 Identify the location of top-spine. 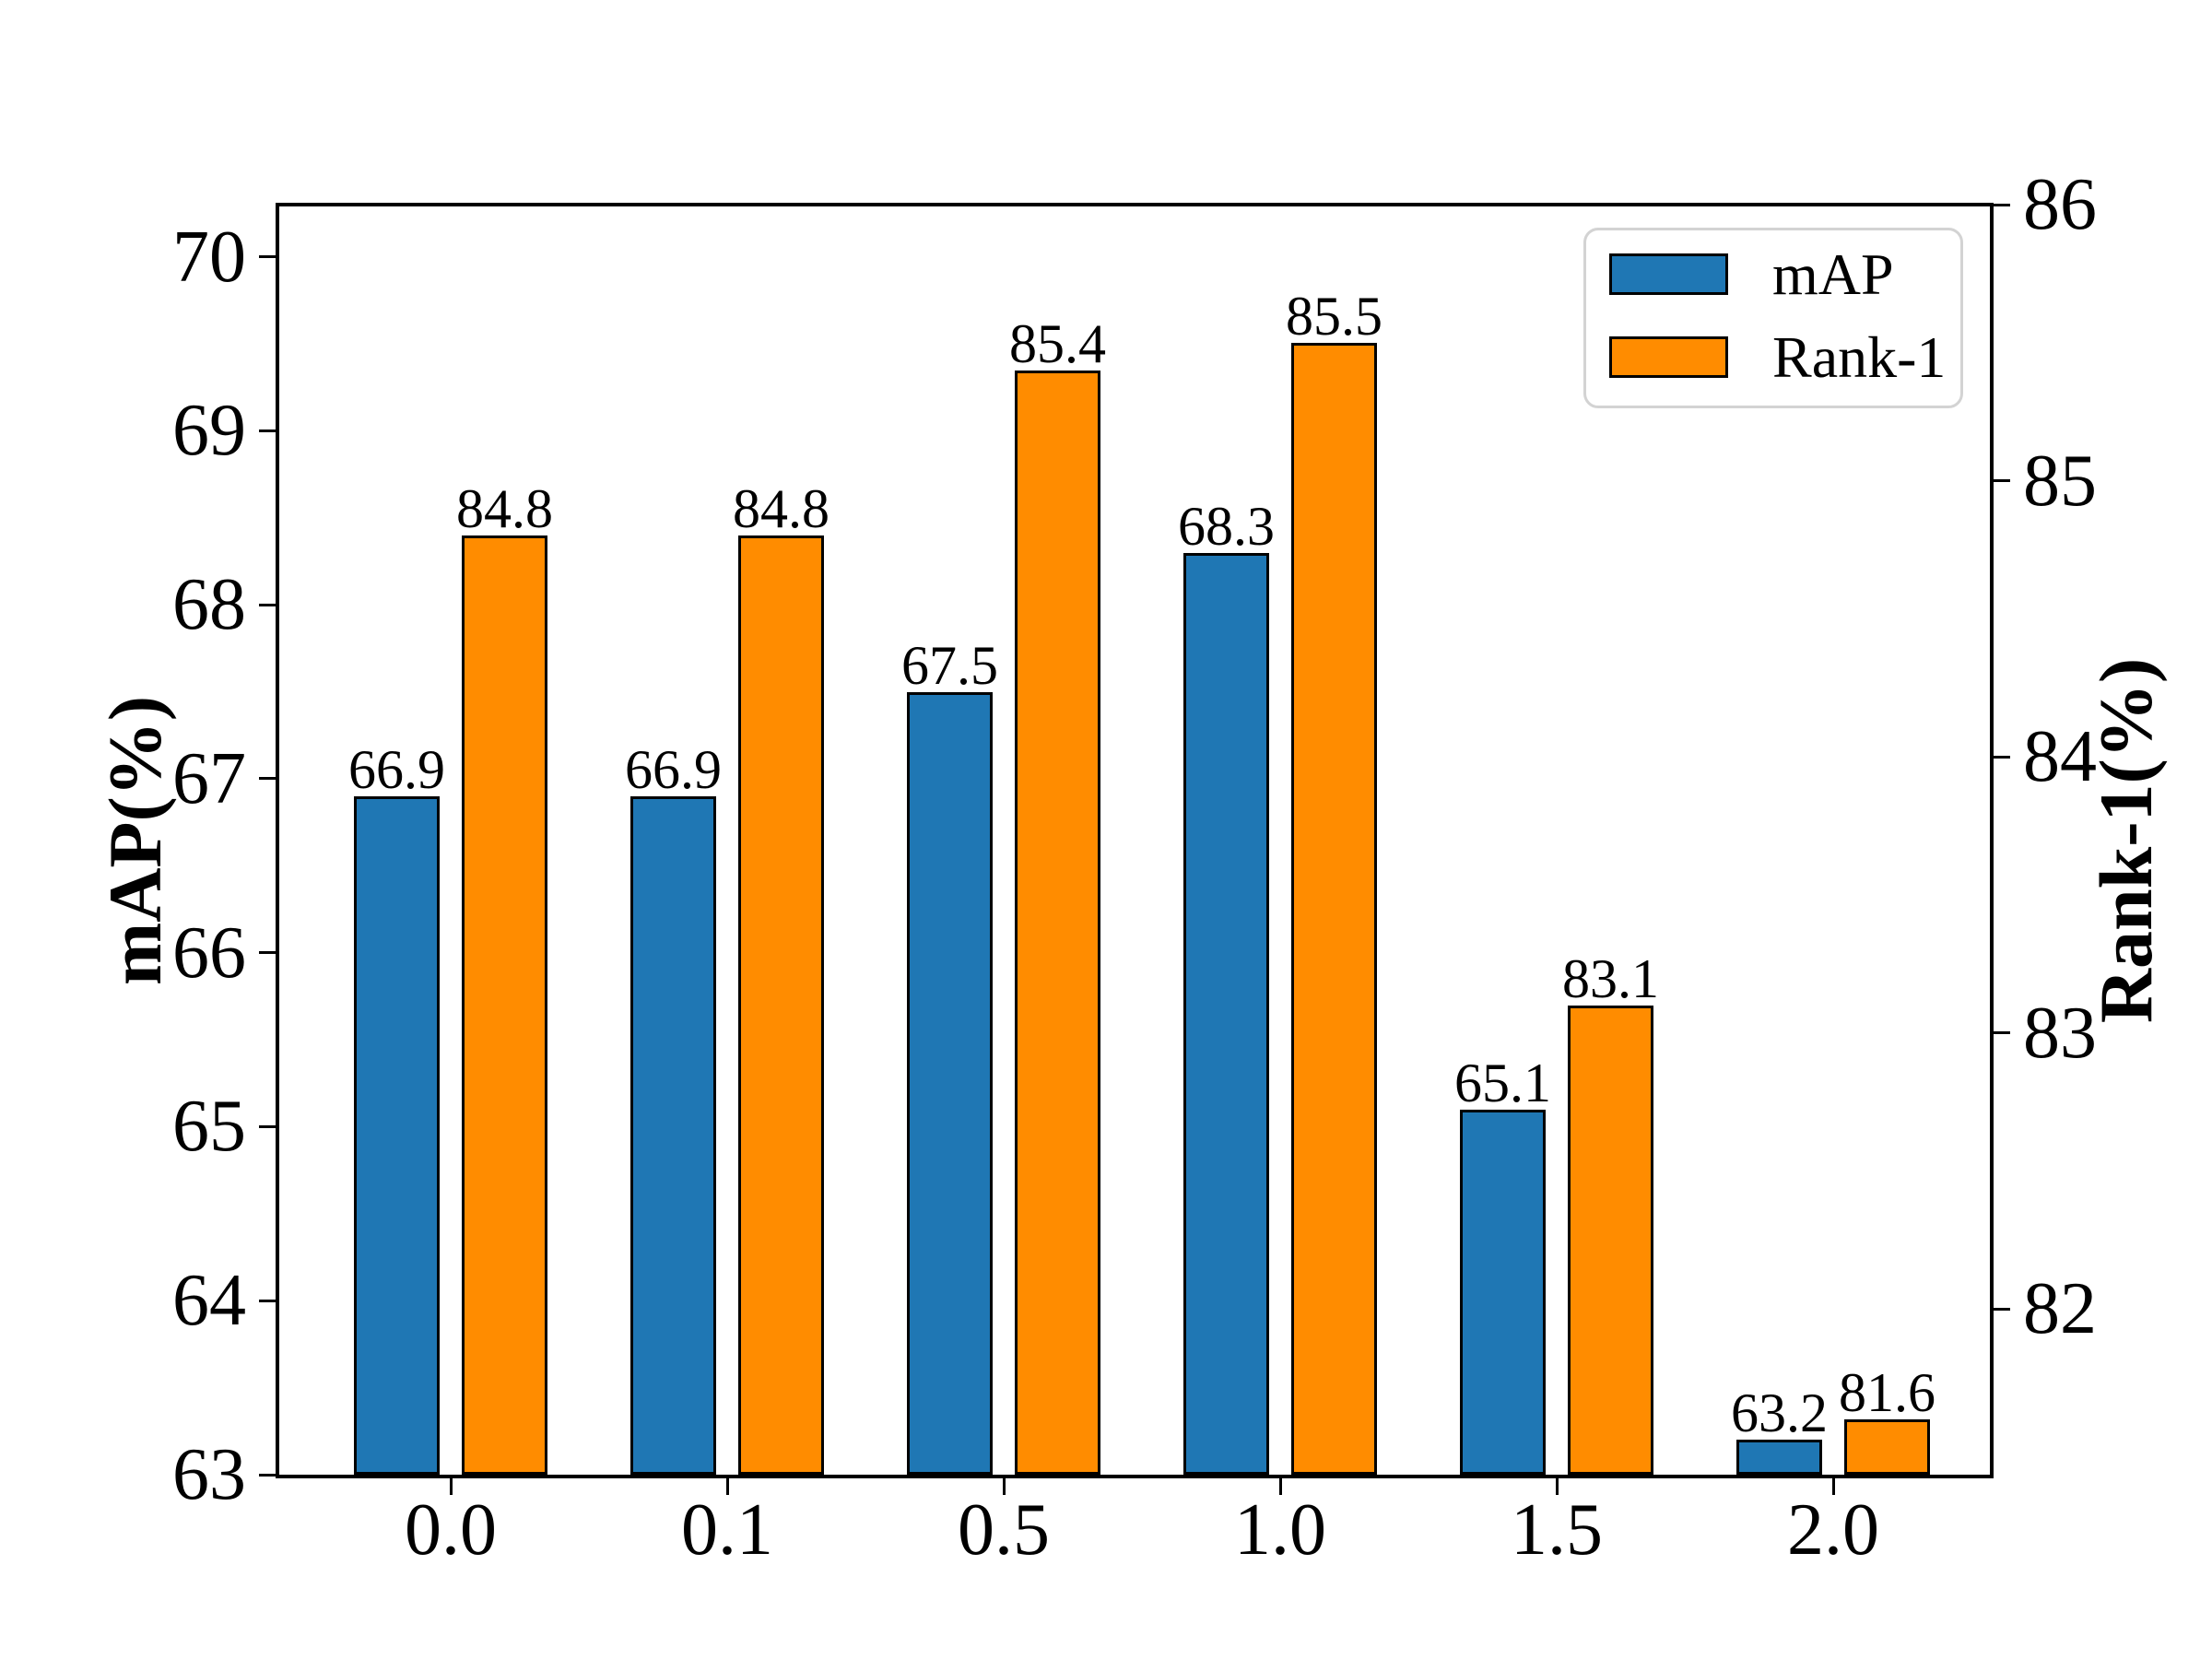
(1135, 204).